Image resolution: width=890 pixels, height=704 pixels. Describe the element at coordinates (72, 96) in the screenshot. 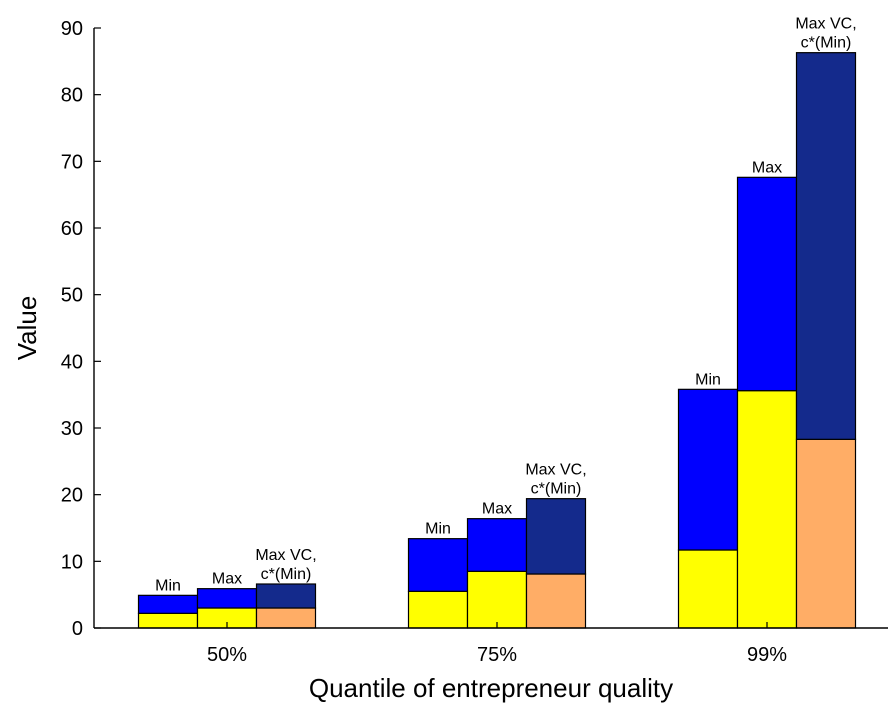

I see `y-tick-label-8: 80` at that location.